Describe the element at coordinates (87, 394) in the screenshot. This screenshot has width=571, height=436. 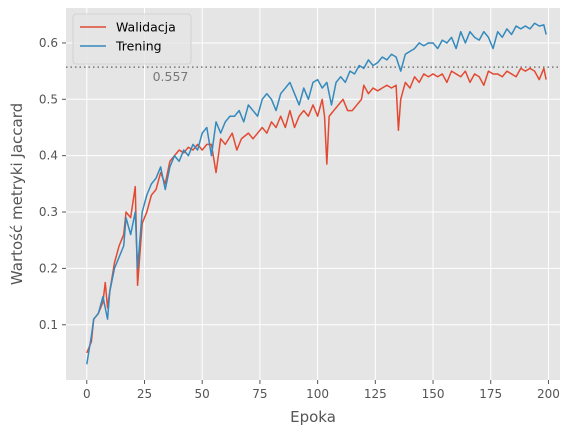
I see `x-tick-label: 0` at that location.